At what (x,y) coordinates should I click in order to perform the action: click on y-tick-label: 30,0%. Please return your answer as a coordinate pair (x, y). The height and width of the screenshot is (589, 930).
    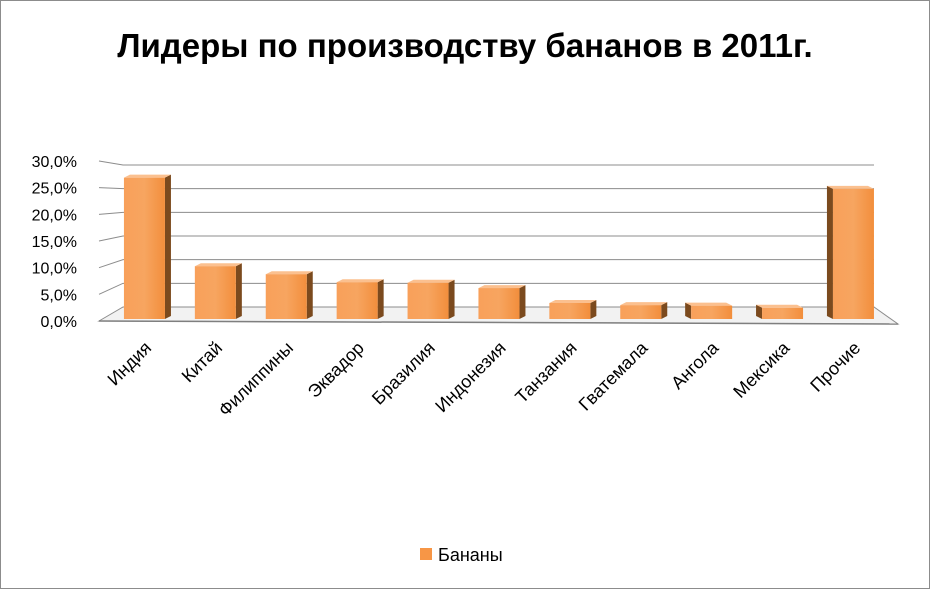
    Looking at the image, I should click on (54, 162).